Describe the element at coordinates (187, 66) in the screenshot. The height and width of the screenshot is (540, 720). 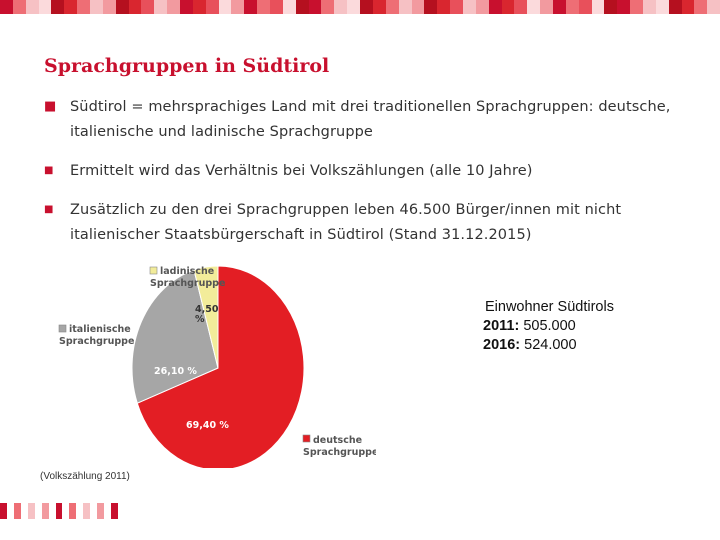
I see `page-title: Sprachgruppen in Südtirol` at that location.